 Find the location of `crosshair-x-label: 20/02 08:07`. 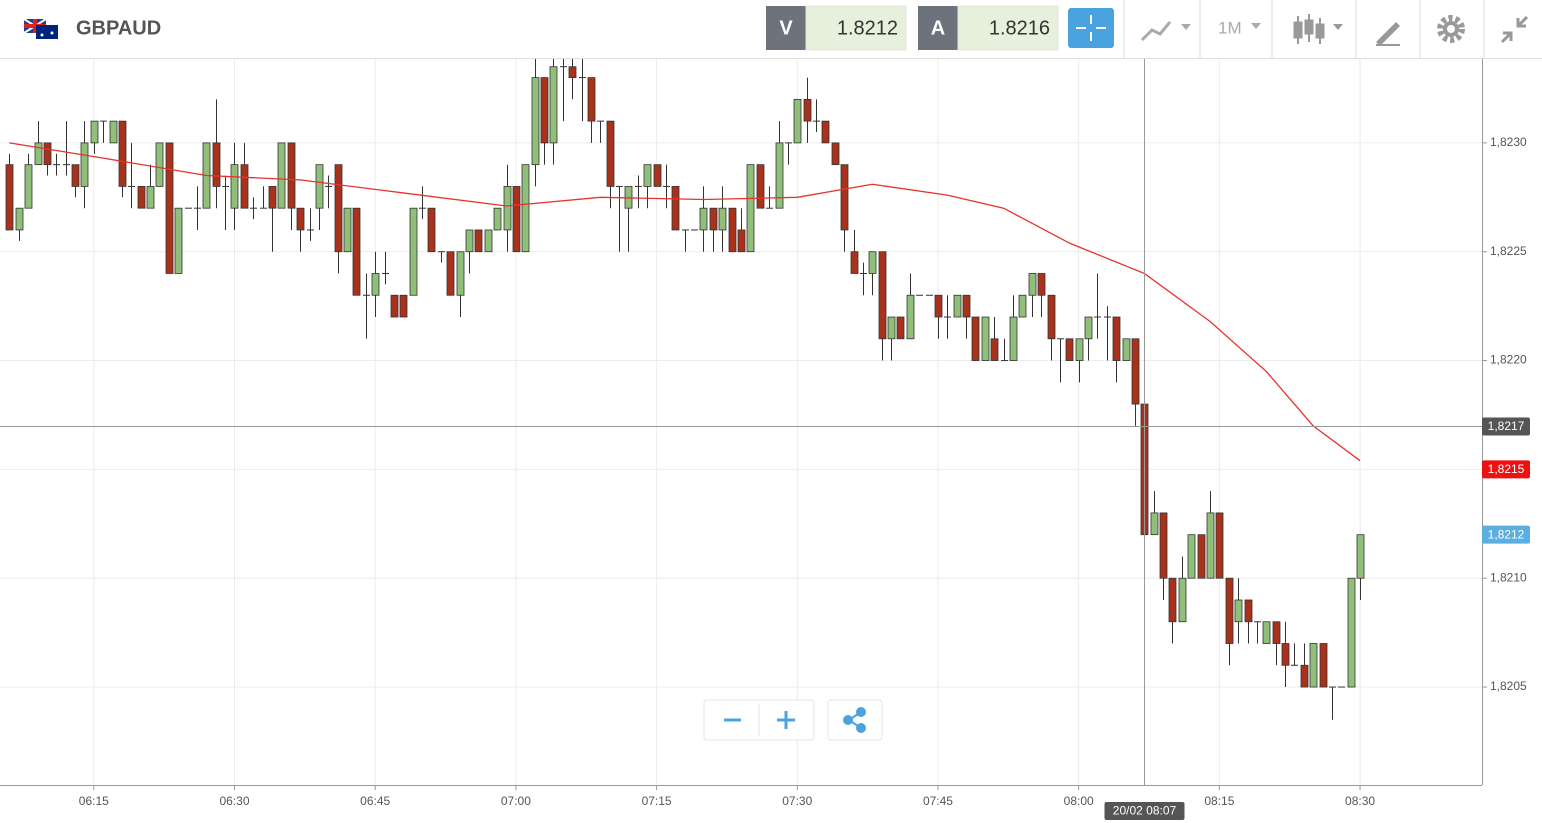

crosshair-x-label: 20/02 08:07 is located at coordinates (1145, 811).